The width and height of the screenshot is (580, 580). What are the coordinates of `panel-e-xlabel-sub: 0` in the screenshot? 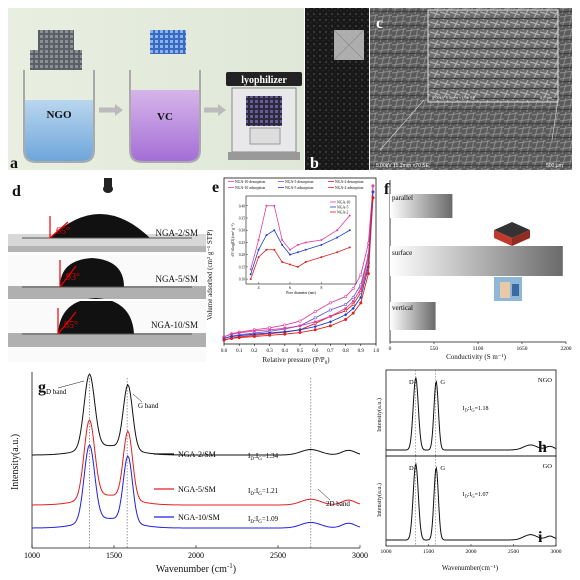 It's located at (326, 363).